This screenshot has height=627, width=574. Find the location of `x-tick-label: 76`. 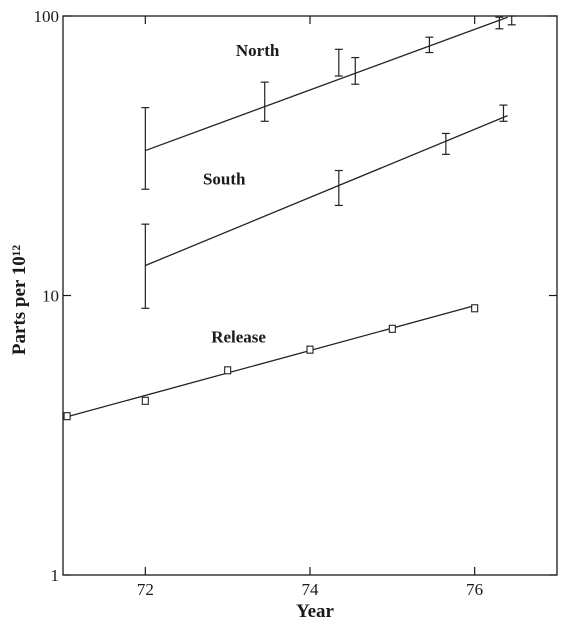

x-tick-label: 76 is located at coordinates (474, 589).